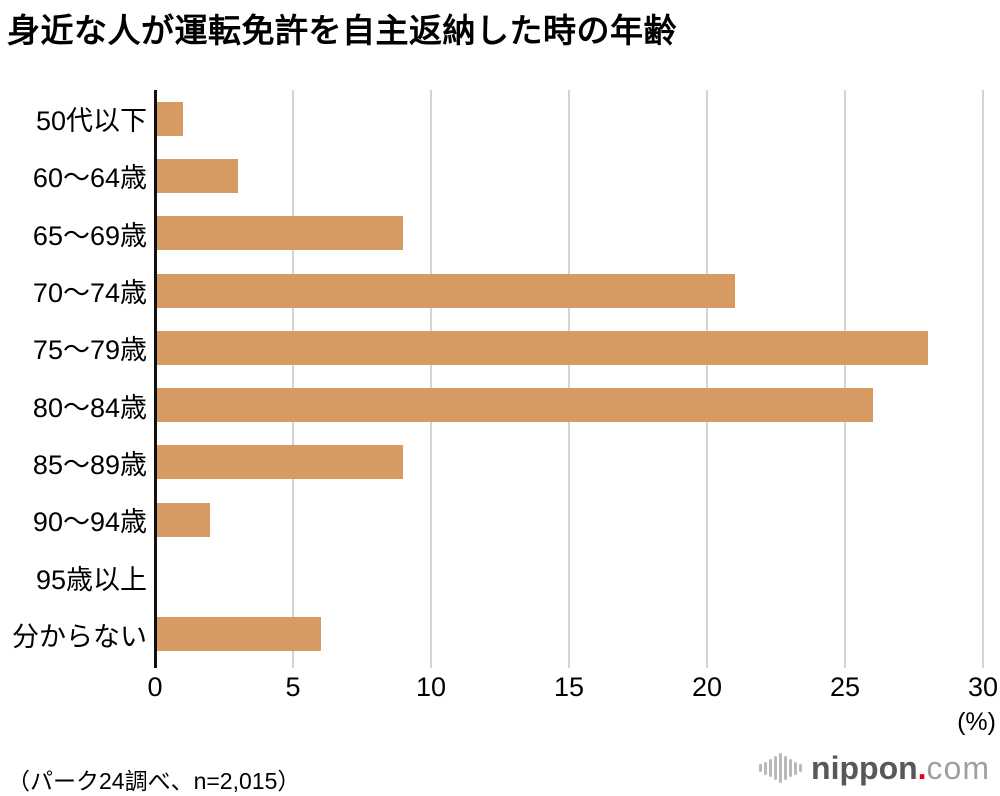 This screenshot has width=1000, height=796. Describe the element at coordinates (293, 687) in the screenshot. I see `x-tick-label: 5` at that location.